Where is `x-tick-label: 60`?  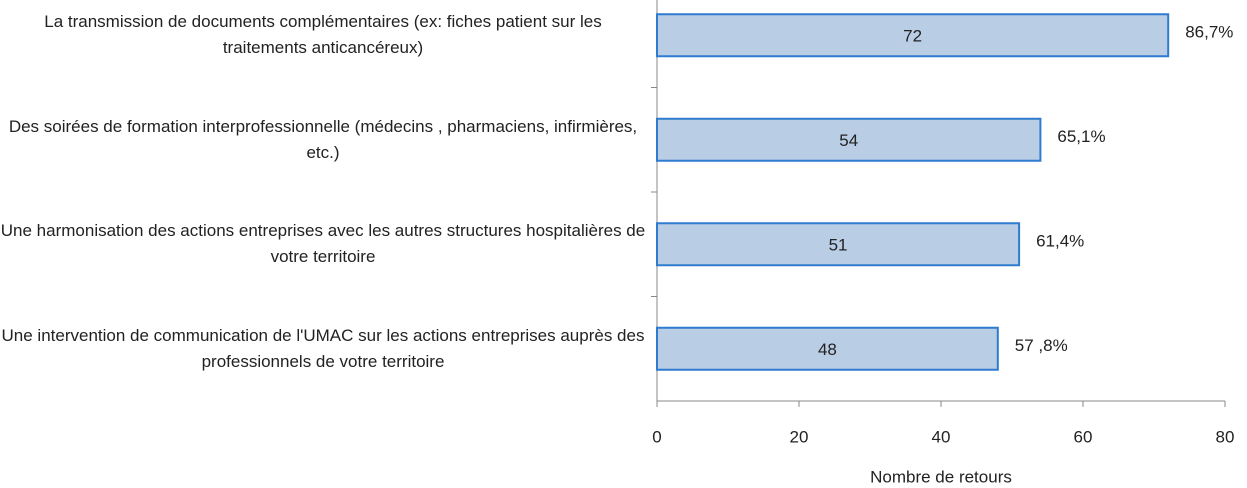 x-tick-label: 60 is located at coordinates (1083, 436).